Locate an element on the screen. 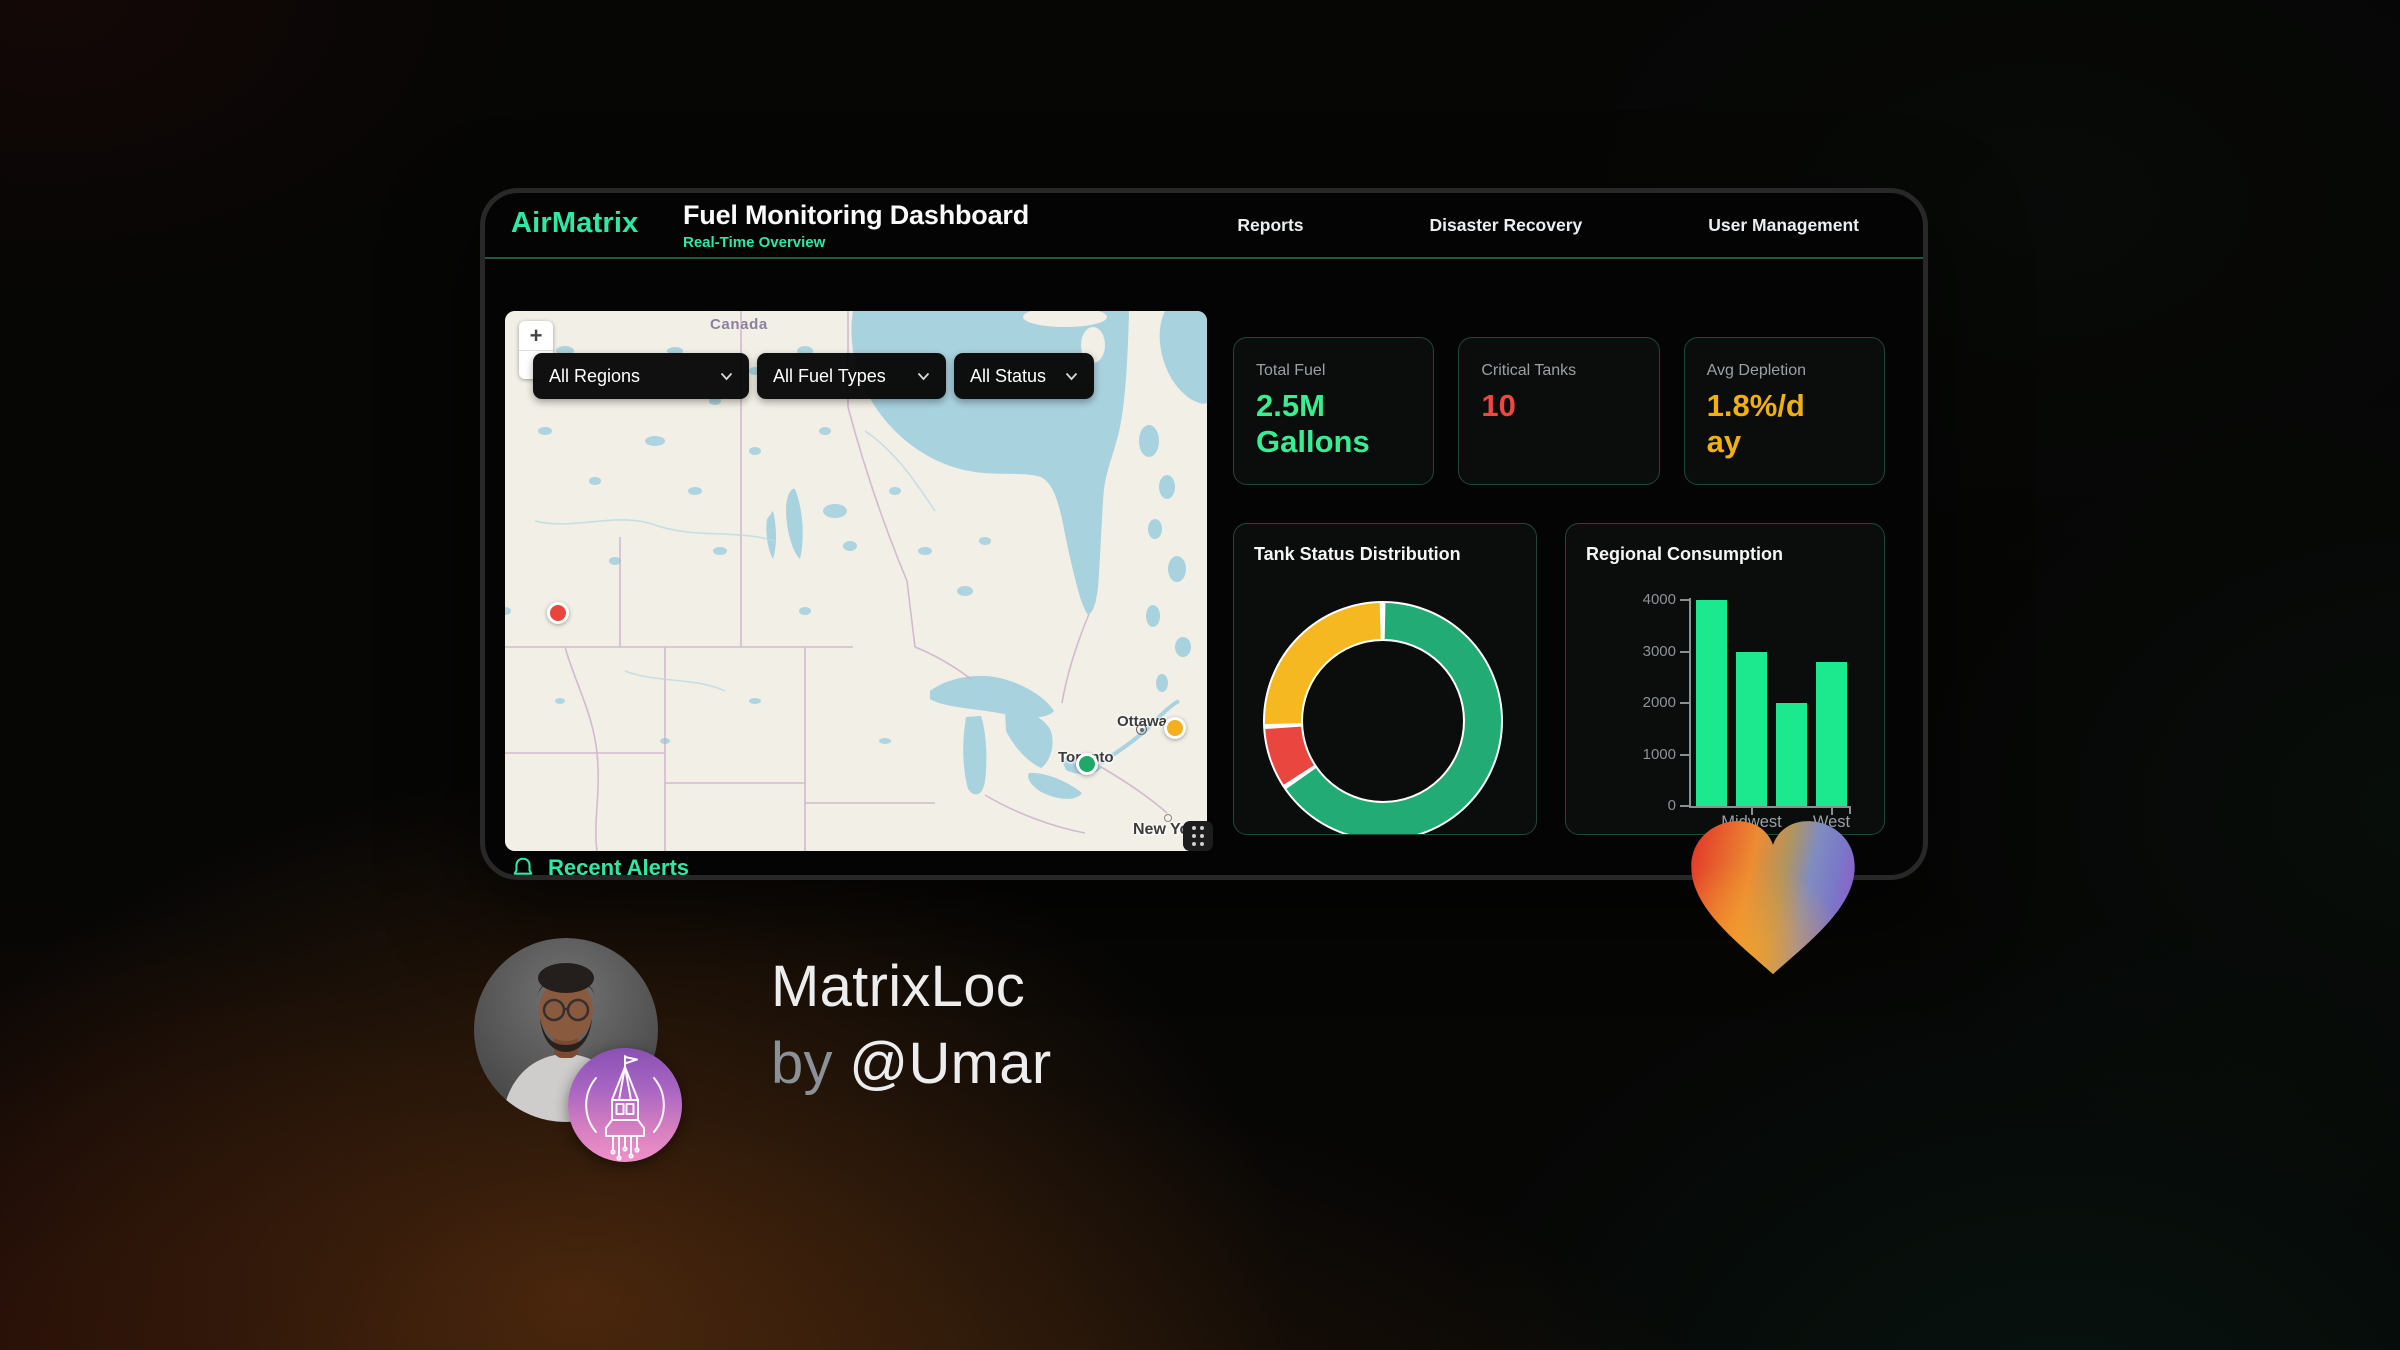  y-tick-label: 0 is located at coordinates (1671, 805).